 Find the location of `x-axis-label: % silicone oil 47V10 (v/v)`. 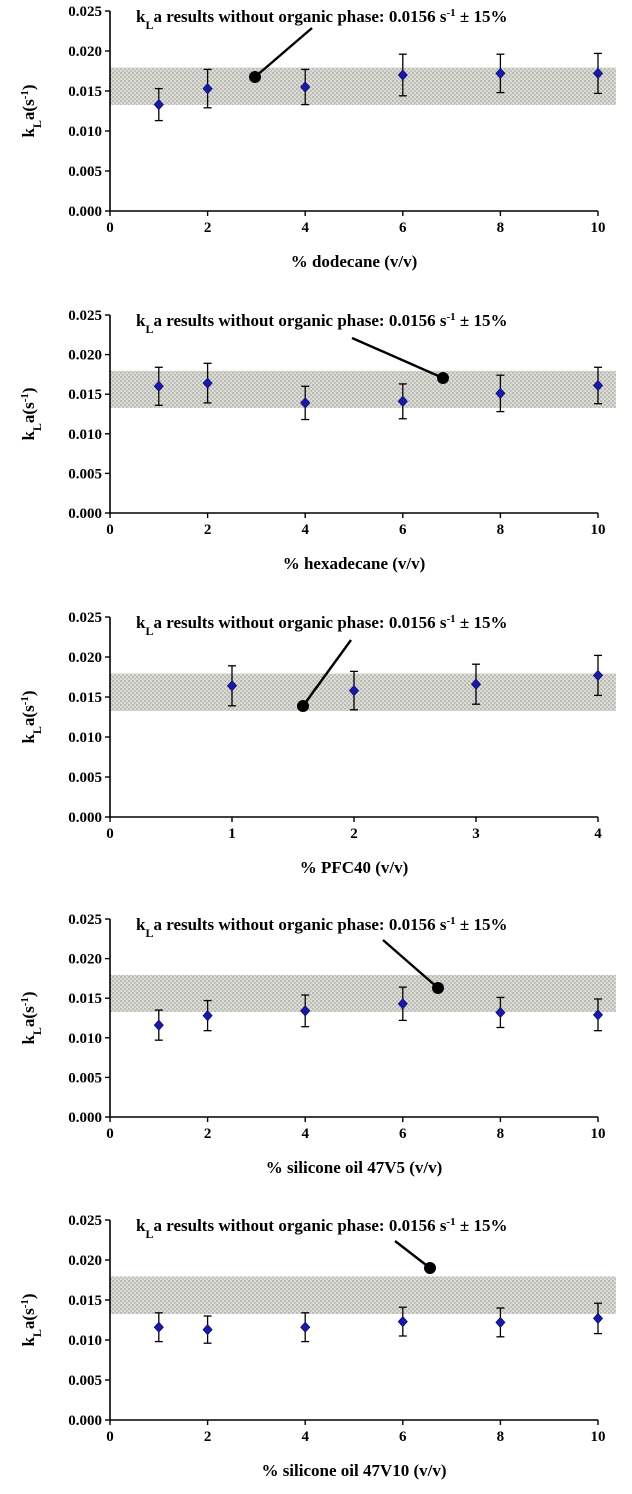

x-axis-label: % silicone oil 47V10 (v/v) is located at coordinates (353, 1470).